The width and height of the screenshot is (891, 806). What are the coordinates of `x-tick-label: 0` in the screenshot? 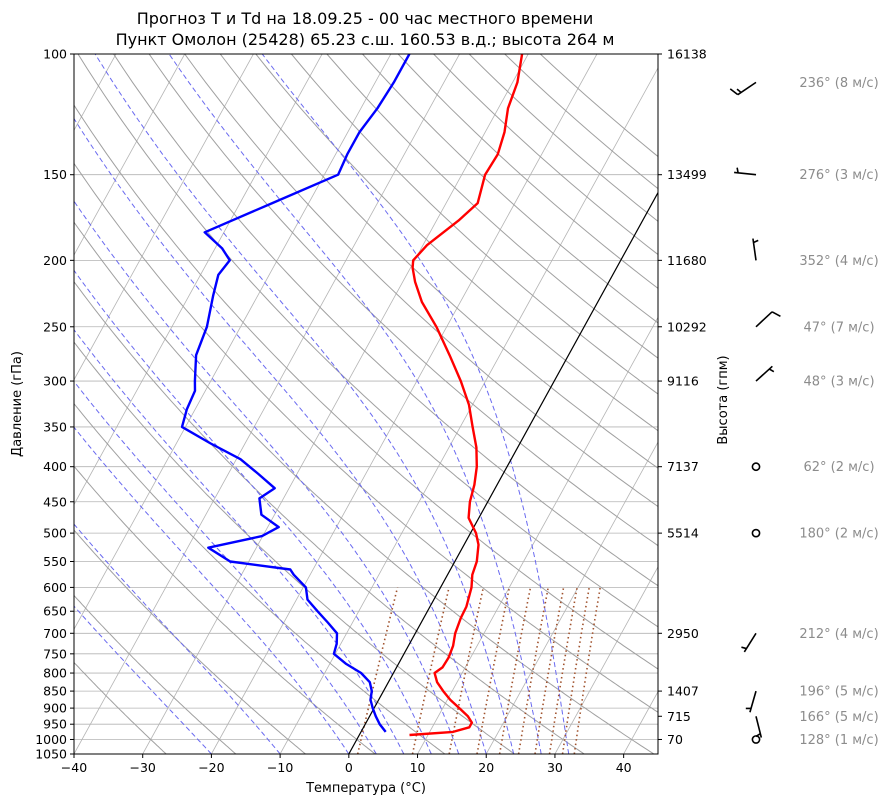 It's located at (349, 767).